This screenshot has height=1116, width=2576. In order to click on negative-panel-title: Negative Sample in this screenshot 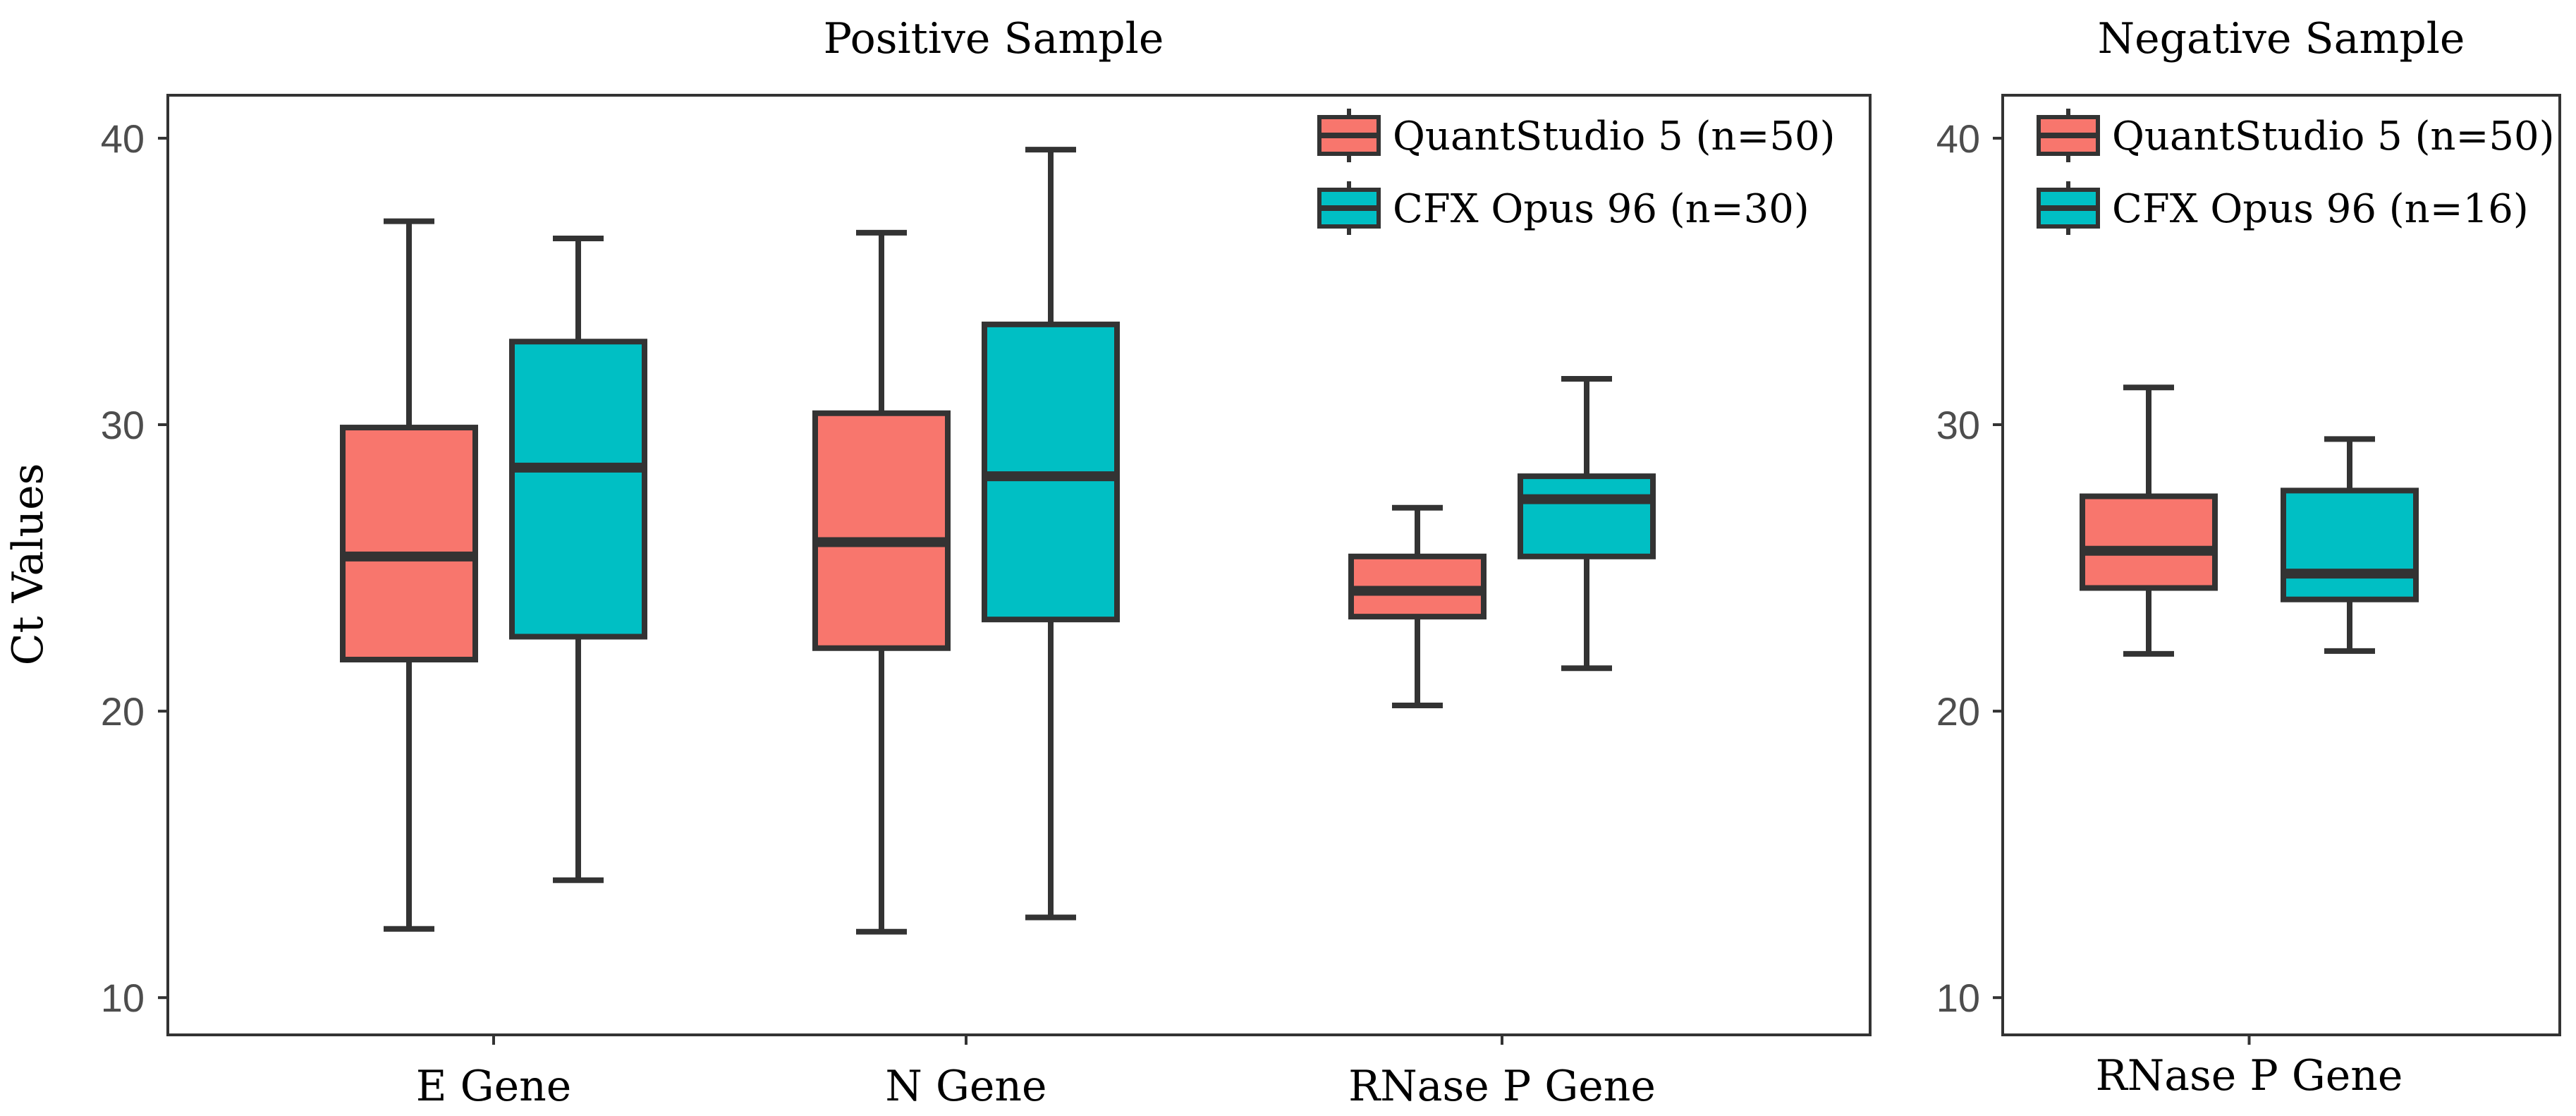, I will do `click(2282, 38)`.